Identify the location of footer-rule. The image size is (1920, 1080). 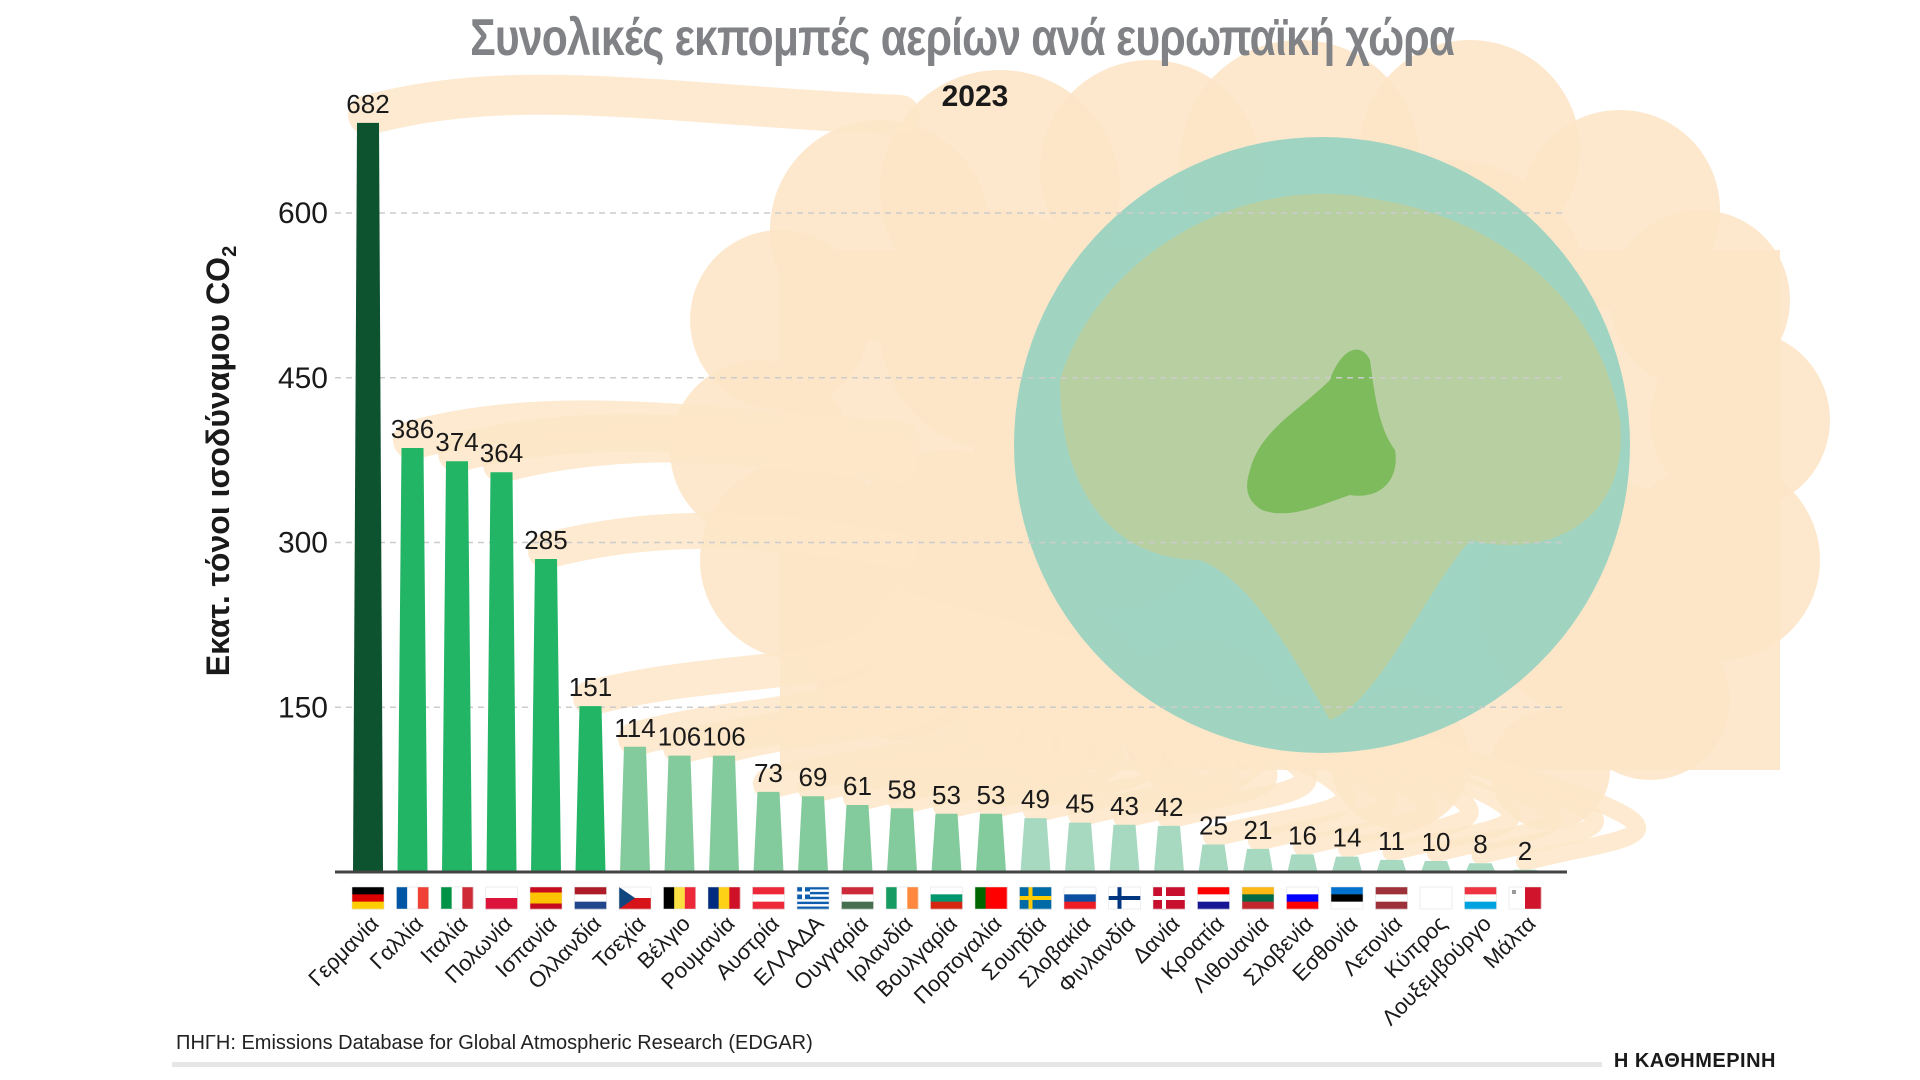
(887, 1064).